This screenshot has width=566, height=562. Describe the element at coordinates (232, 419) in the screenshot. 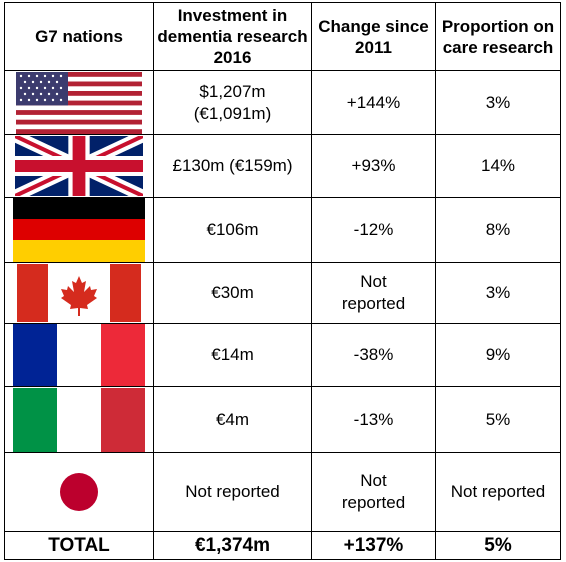

I see `investment-cell: €4m` at that location.